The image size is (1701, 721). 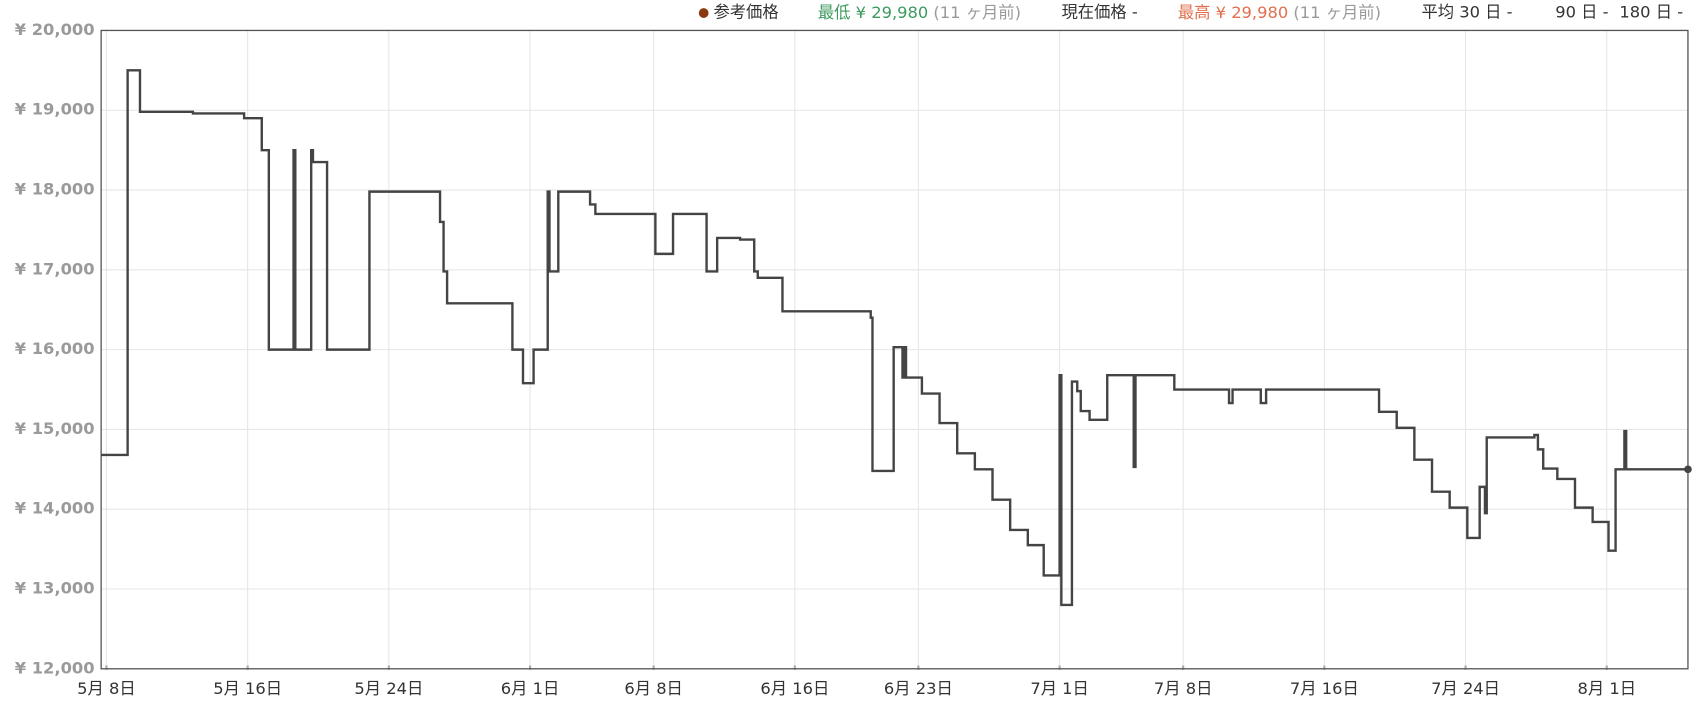 What do you see at coordinates (1581, 12) in the screenshot?
I see `legend-average: 90 日 -` at bounding box center [1581, 12].